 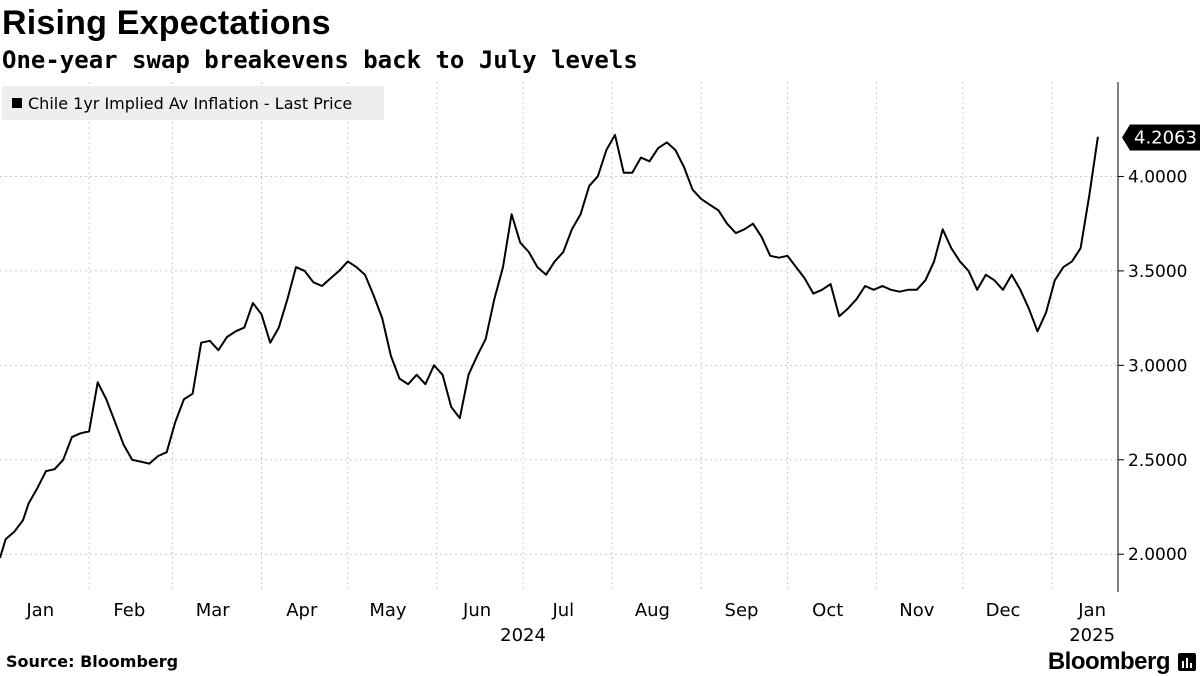 What do you see at coordinates (476, 610) in the screenshot?
I see `x-tick-label: Jun` at bounding box center [476, 610].